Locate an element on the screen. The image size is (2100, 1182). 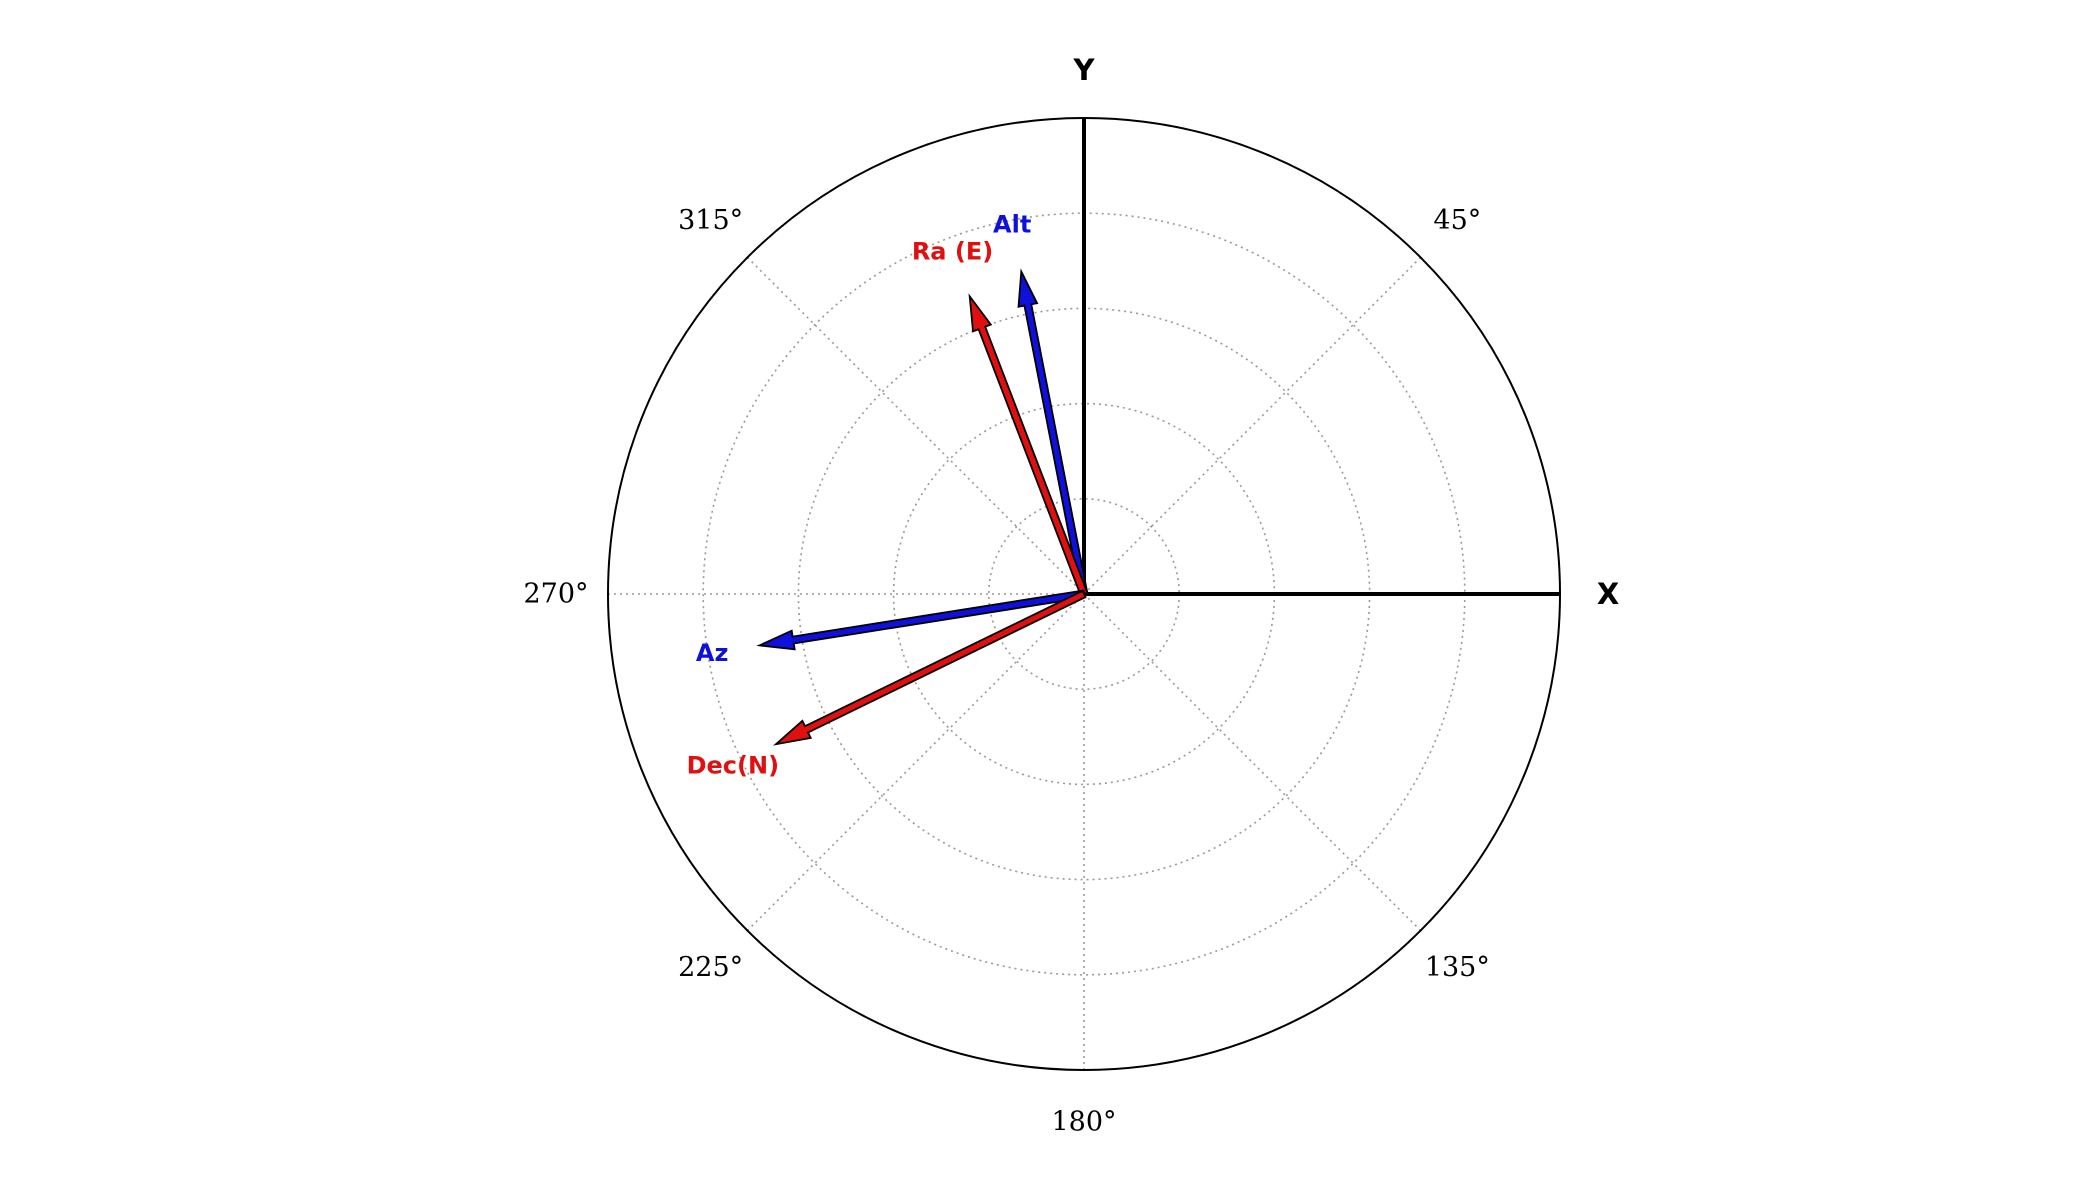
vector-arrow-az is located at coordinates (921, 620).